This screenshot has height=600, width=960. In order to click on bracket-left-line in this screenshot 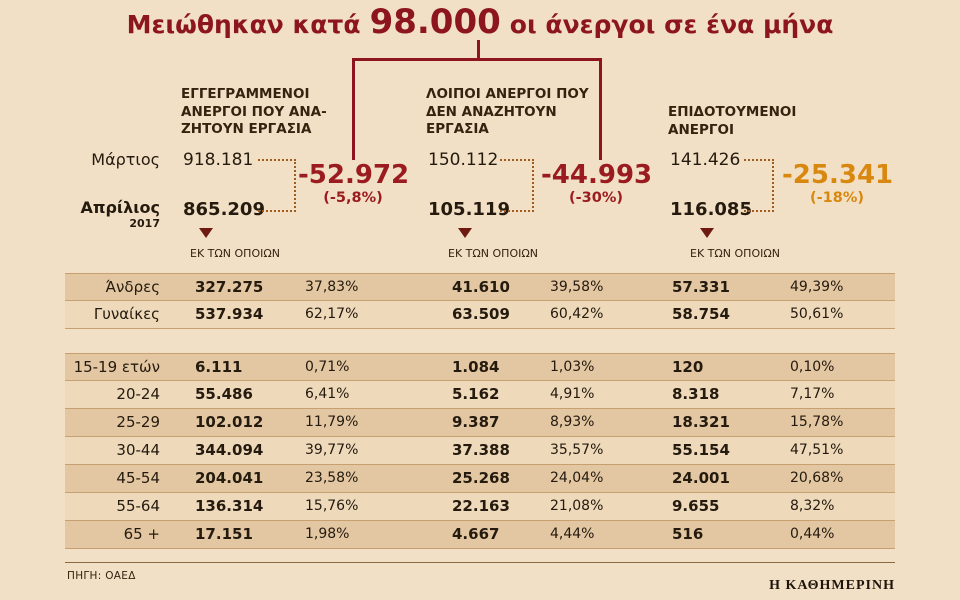, I will do `click(353, 109)`.